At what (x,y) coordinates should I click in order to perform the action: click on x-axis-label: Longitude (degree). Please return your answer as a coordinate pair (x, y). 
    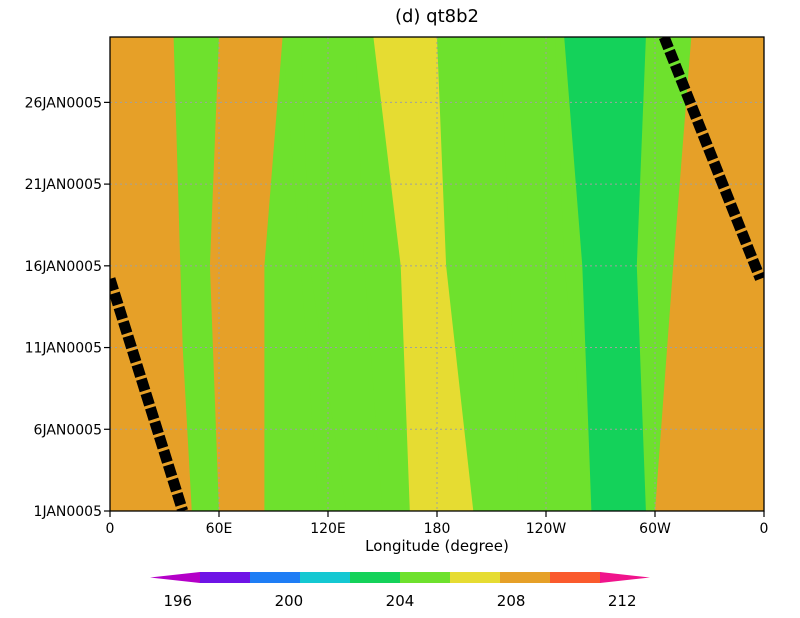
    Looking at the image, I should click on (437, 546).